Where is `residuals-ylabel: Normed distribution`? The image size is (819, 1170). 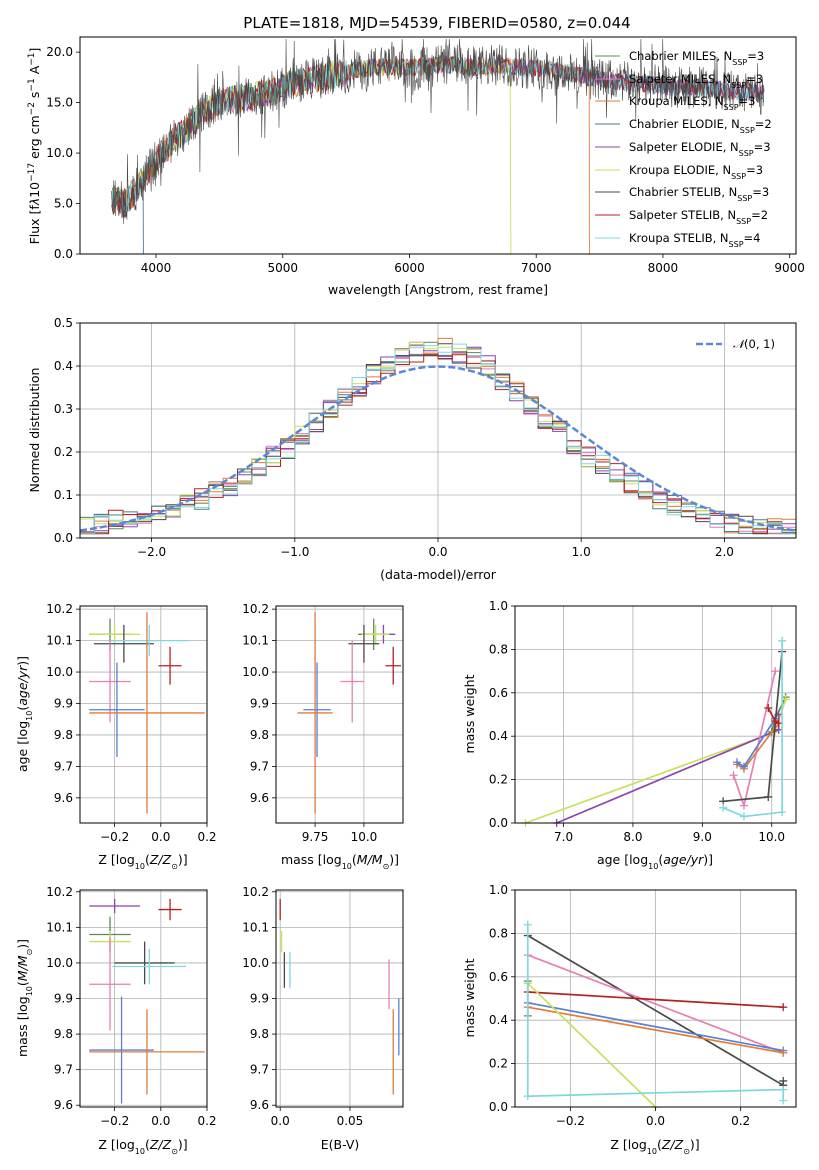 residuals-ylabel: Normed distribution is located at coordinates (34, 430).